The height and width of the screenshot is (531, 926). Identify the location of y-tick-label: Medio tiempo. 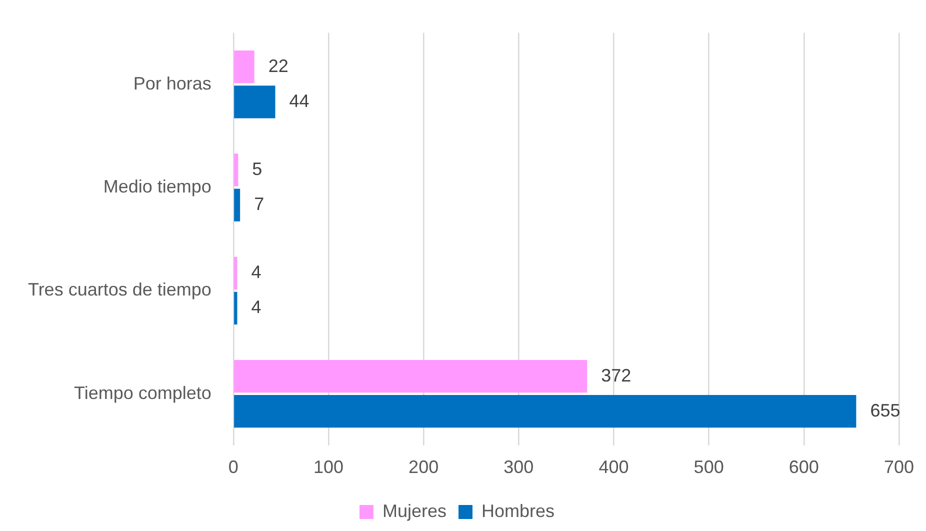
(157, 186).